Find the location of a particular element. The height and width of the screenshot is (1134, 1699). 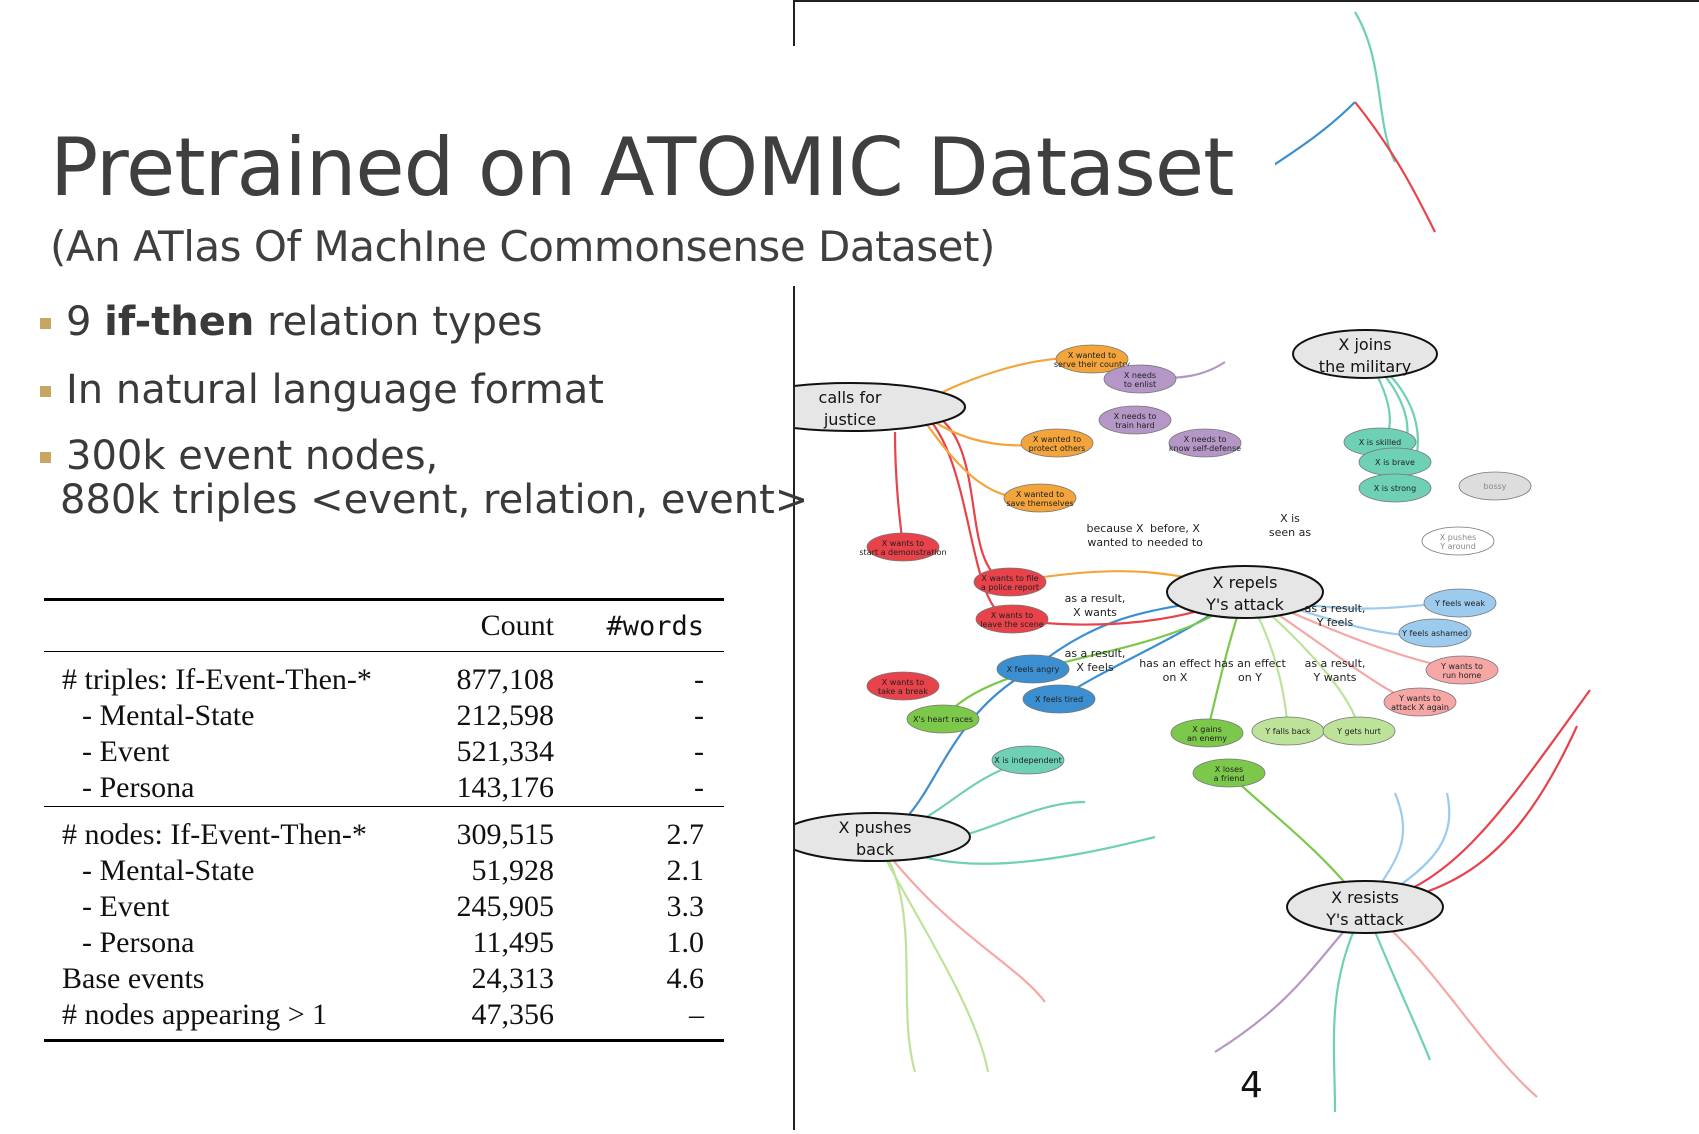

graph-main-node: calls for justice is located at coordinates (880, 407).